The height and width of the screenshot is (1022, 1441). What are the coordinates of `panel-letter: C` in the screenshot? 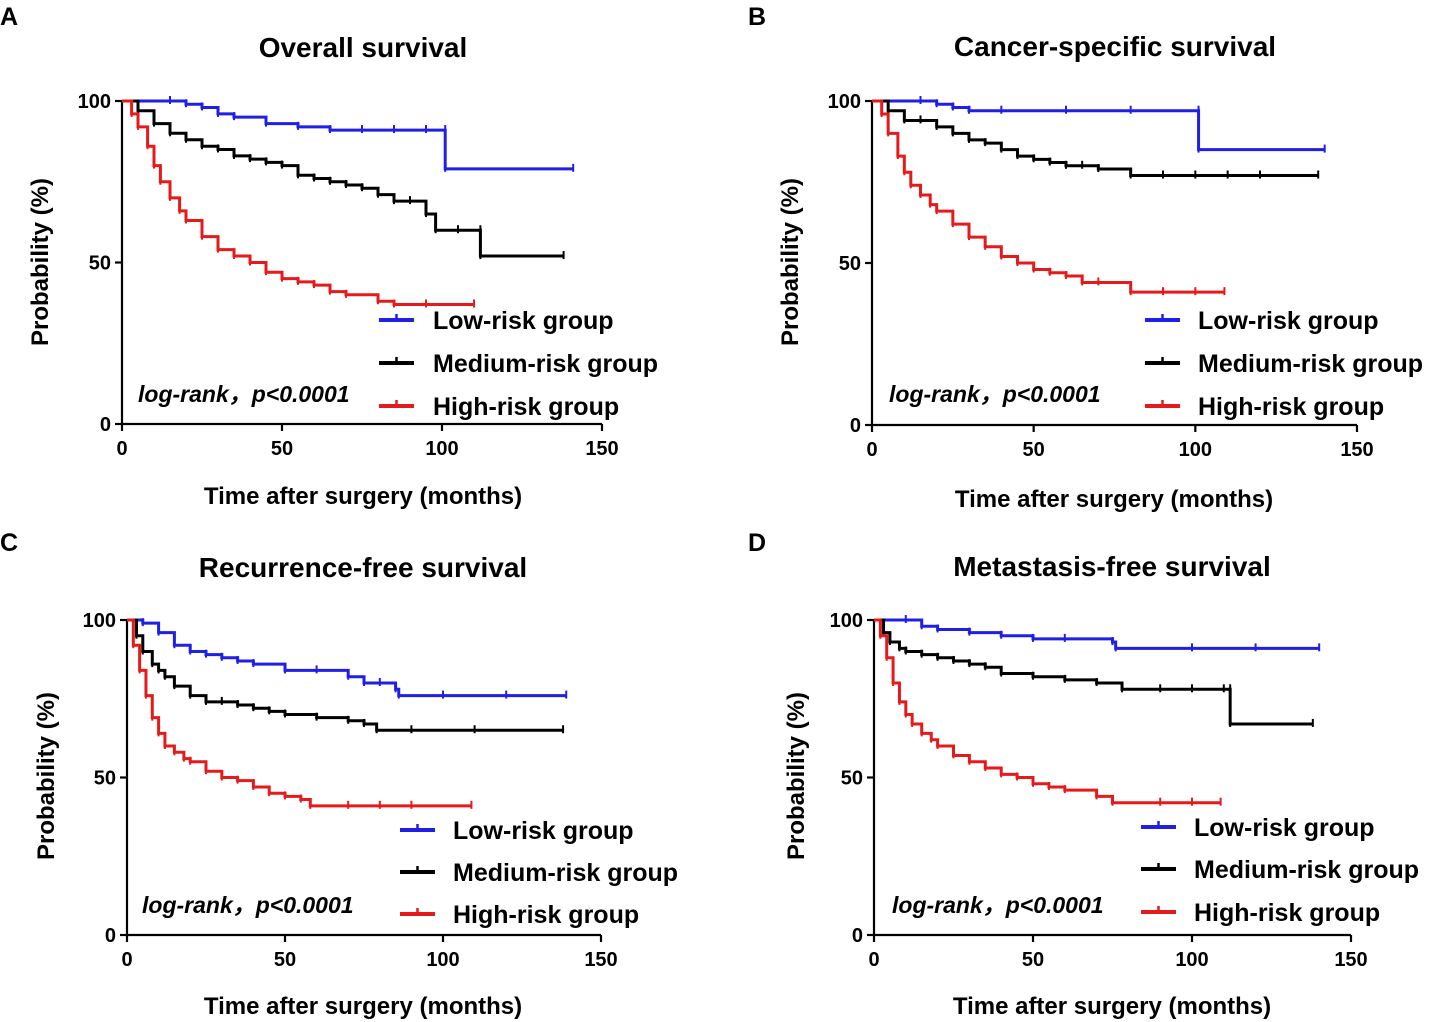 It's located at (9, 543).